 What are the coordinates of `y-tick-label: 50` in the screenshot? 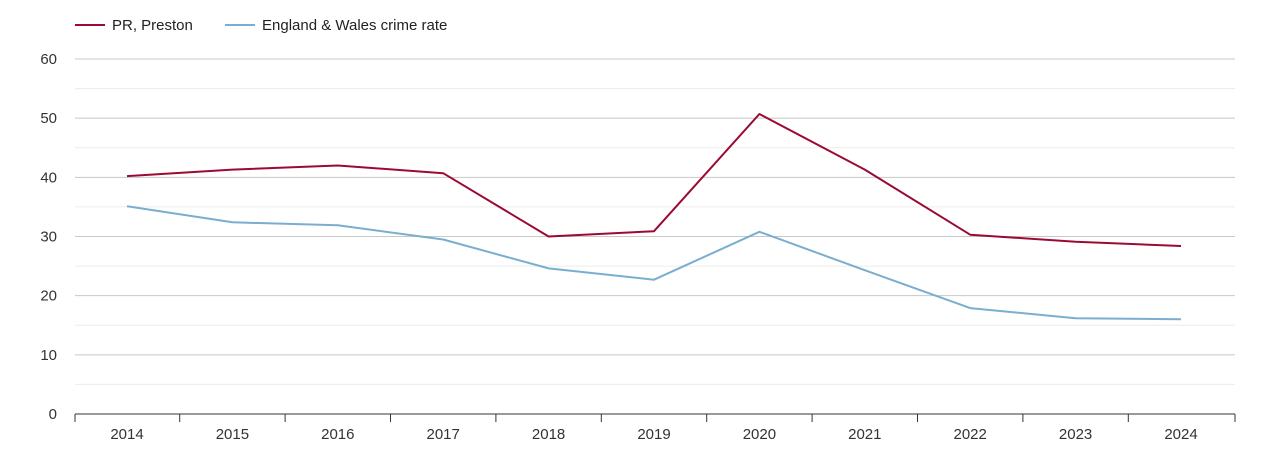 It's located at (48, 118).